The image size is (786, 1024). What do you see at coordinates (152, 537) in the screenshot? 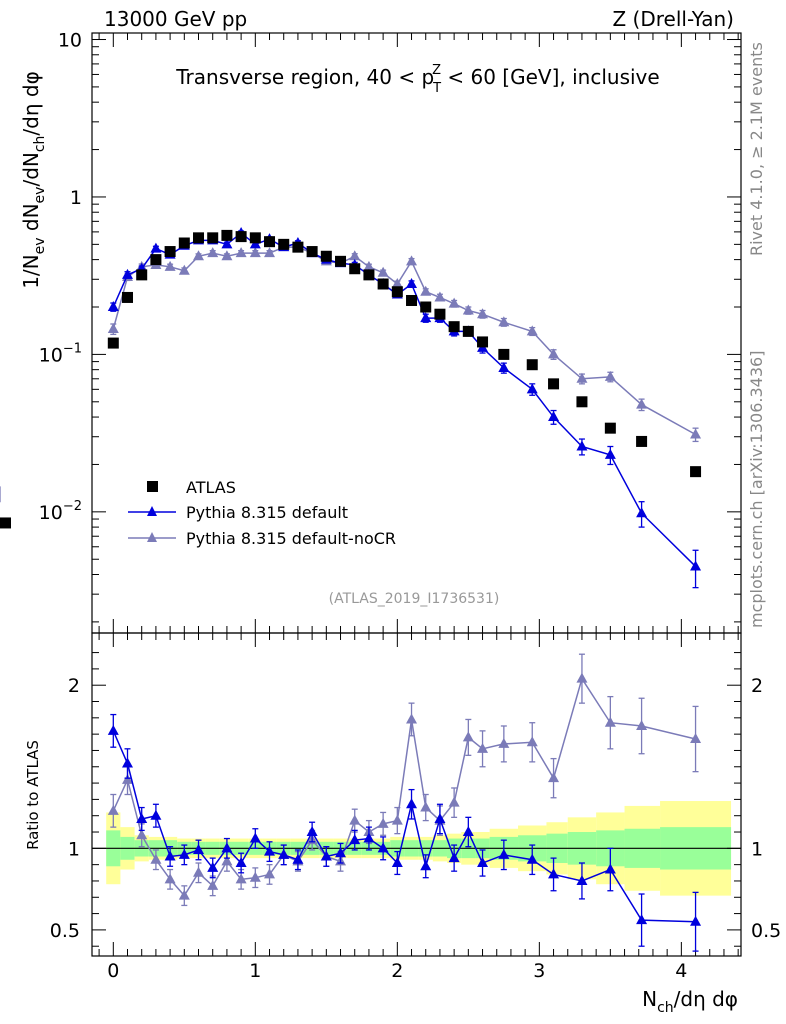
I see `legend-marker-nocr` at bounding box center [152, 537].